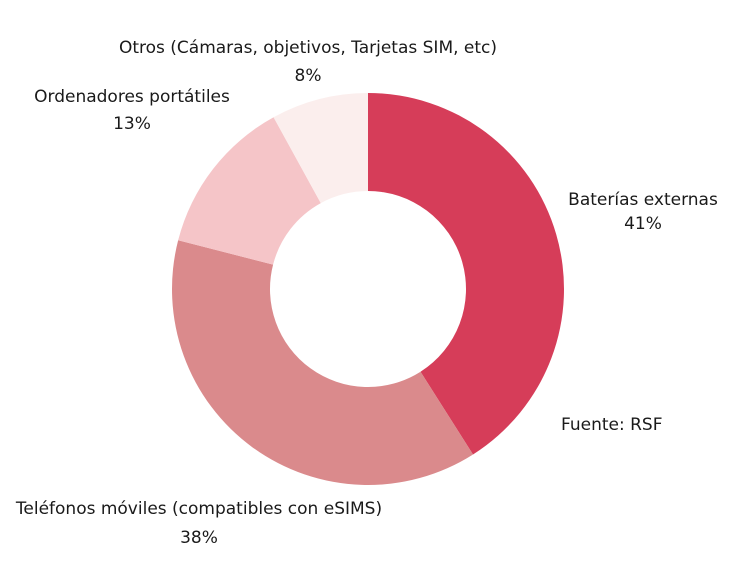 The image size is (732, 572). What do you see at coordinates (308, 76) in the screenshot?
I see `slice-value-otros: 8%` at bounding box center [308, 76].